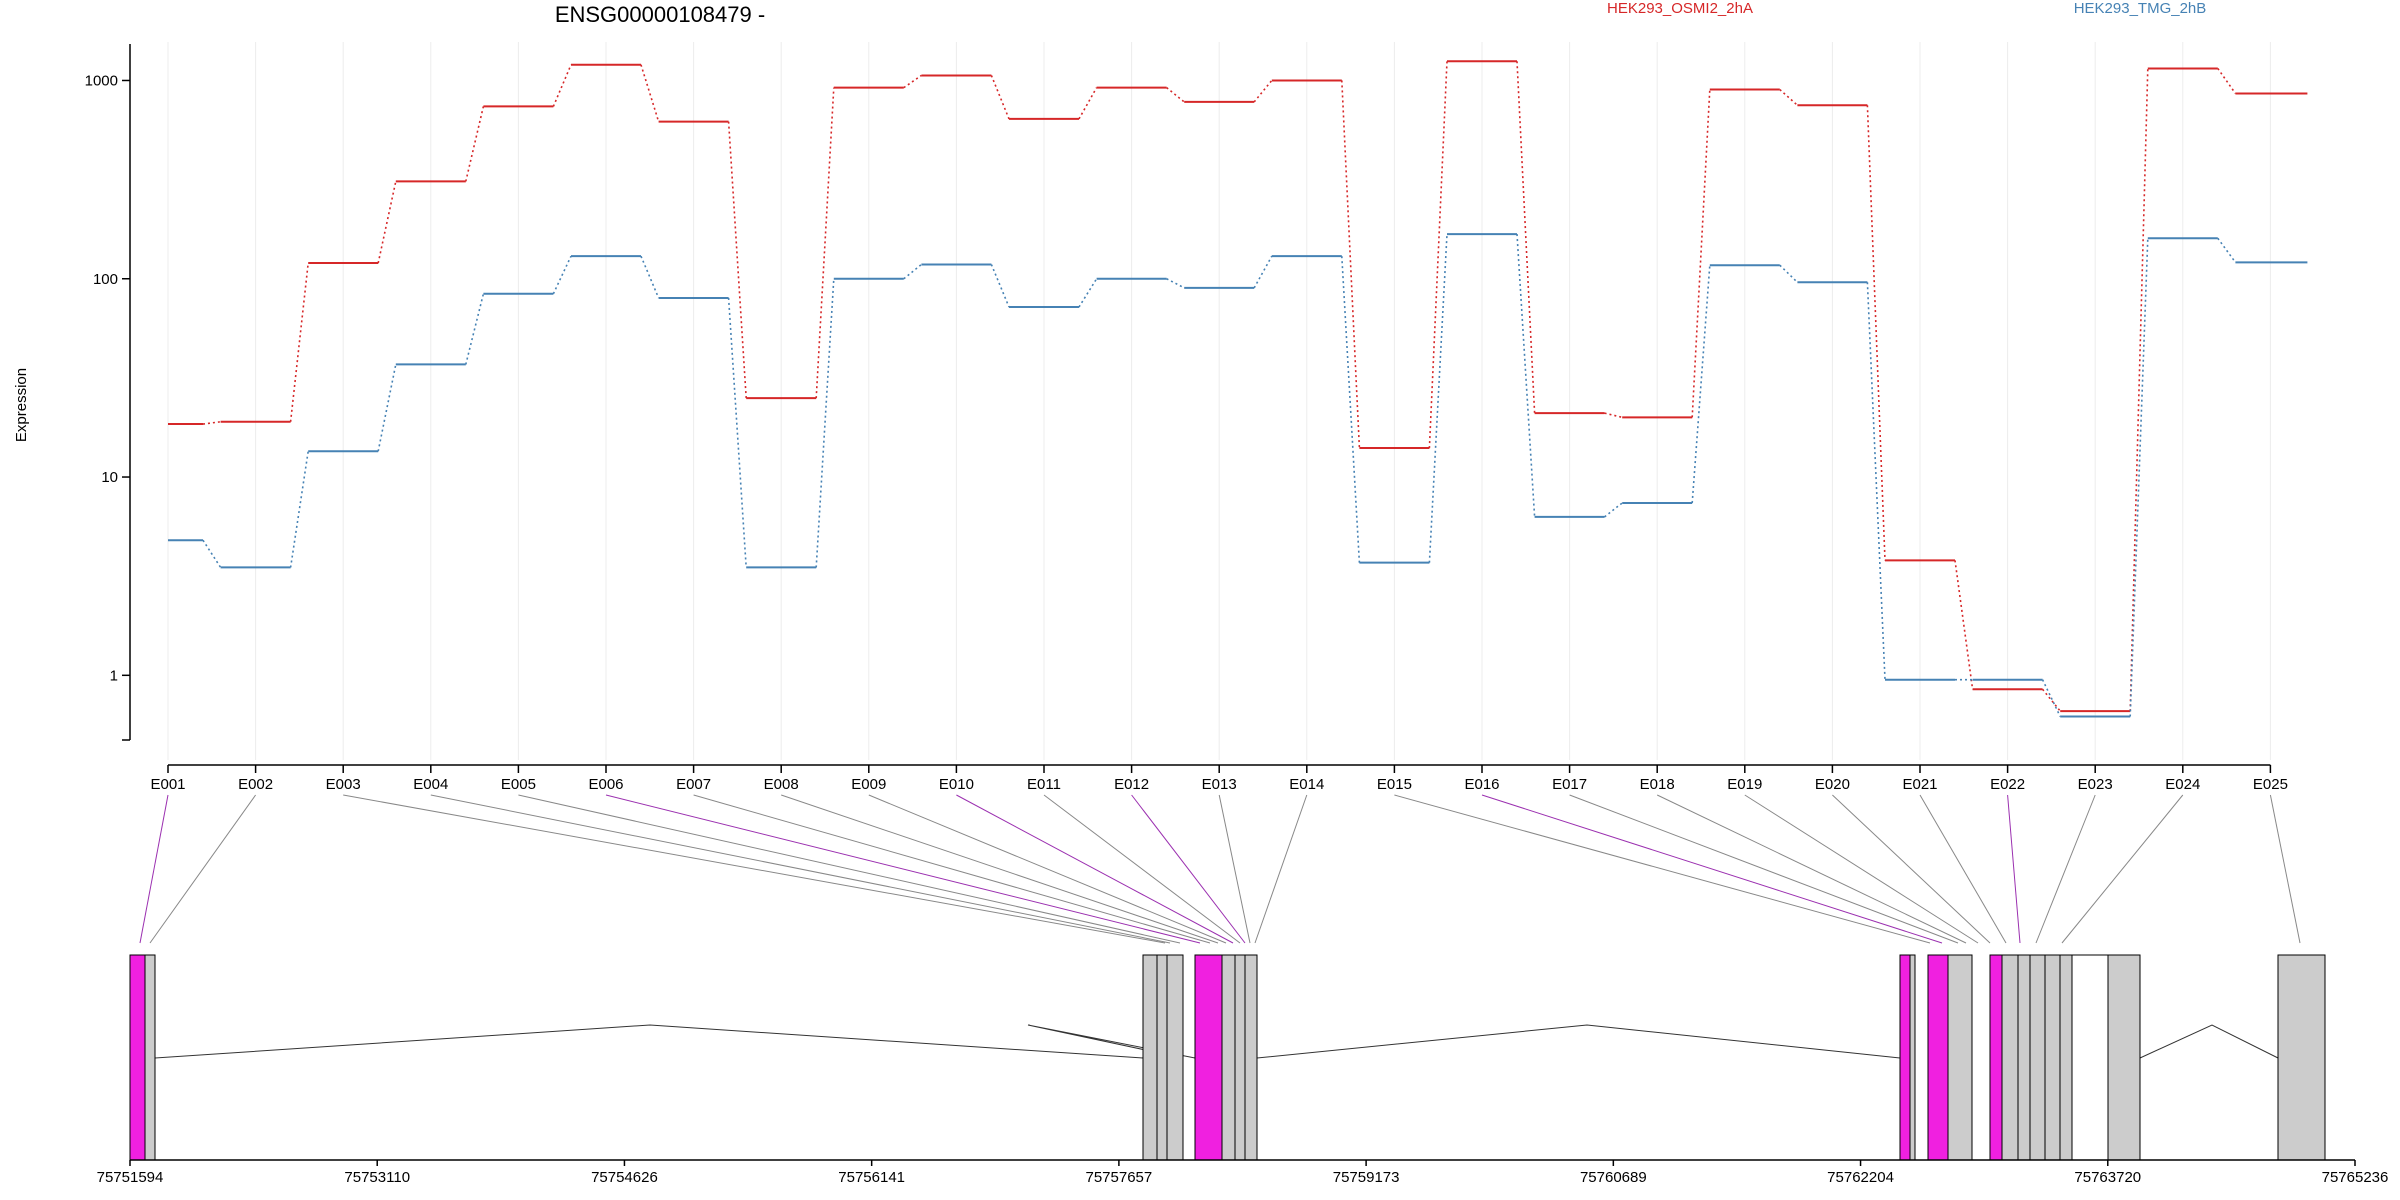 The width and height of the screenshot is (2400, 1200). Describe the element at coordinates (649, 1041) in the screenshot. I see `intron-line` at that location.